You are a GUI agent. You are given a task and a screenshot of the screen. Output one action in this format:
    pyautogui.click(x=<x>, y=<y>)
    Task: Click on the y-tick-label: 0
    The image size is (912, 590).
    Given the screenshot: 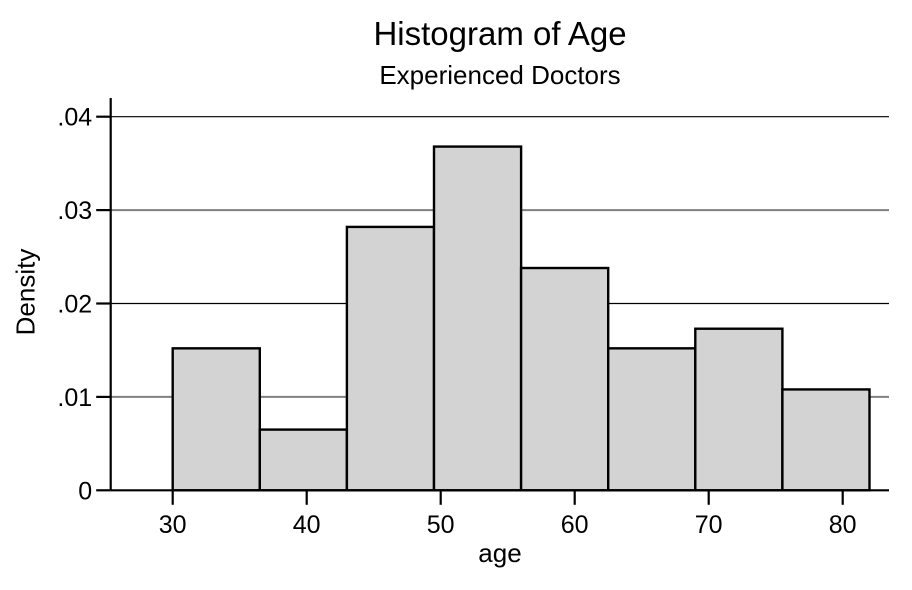 What is the action you would take?
    pyautogui.click(x=85, y=491)
    